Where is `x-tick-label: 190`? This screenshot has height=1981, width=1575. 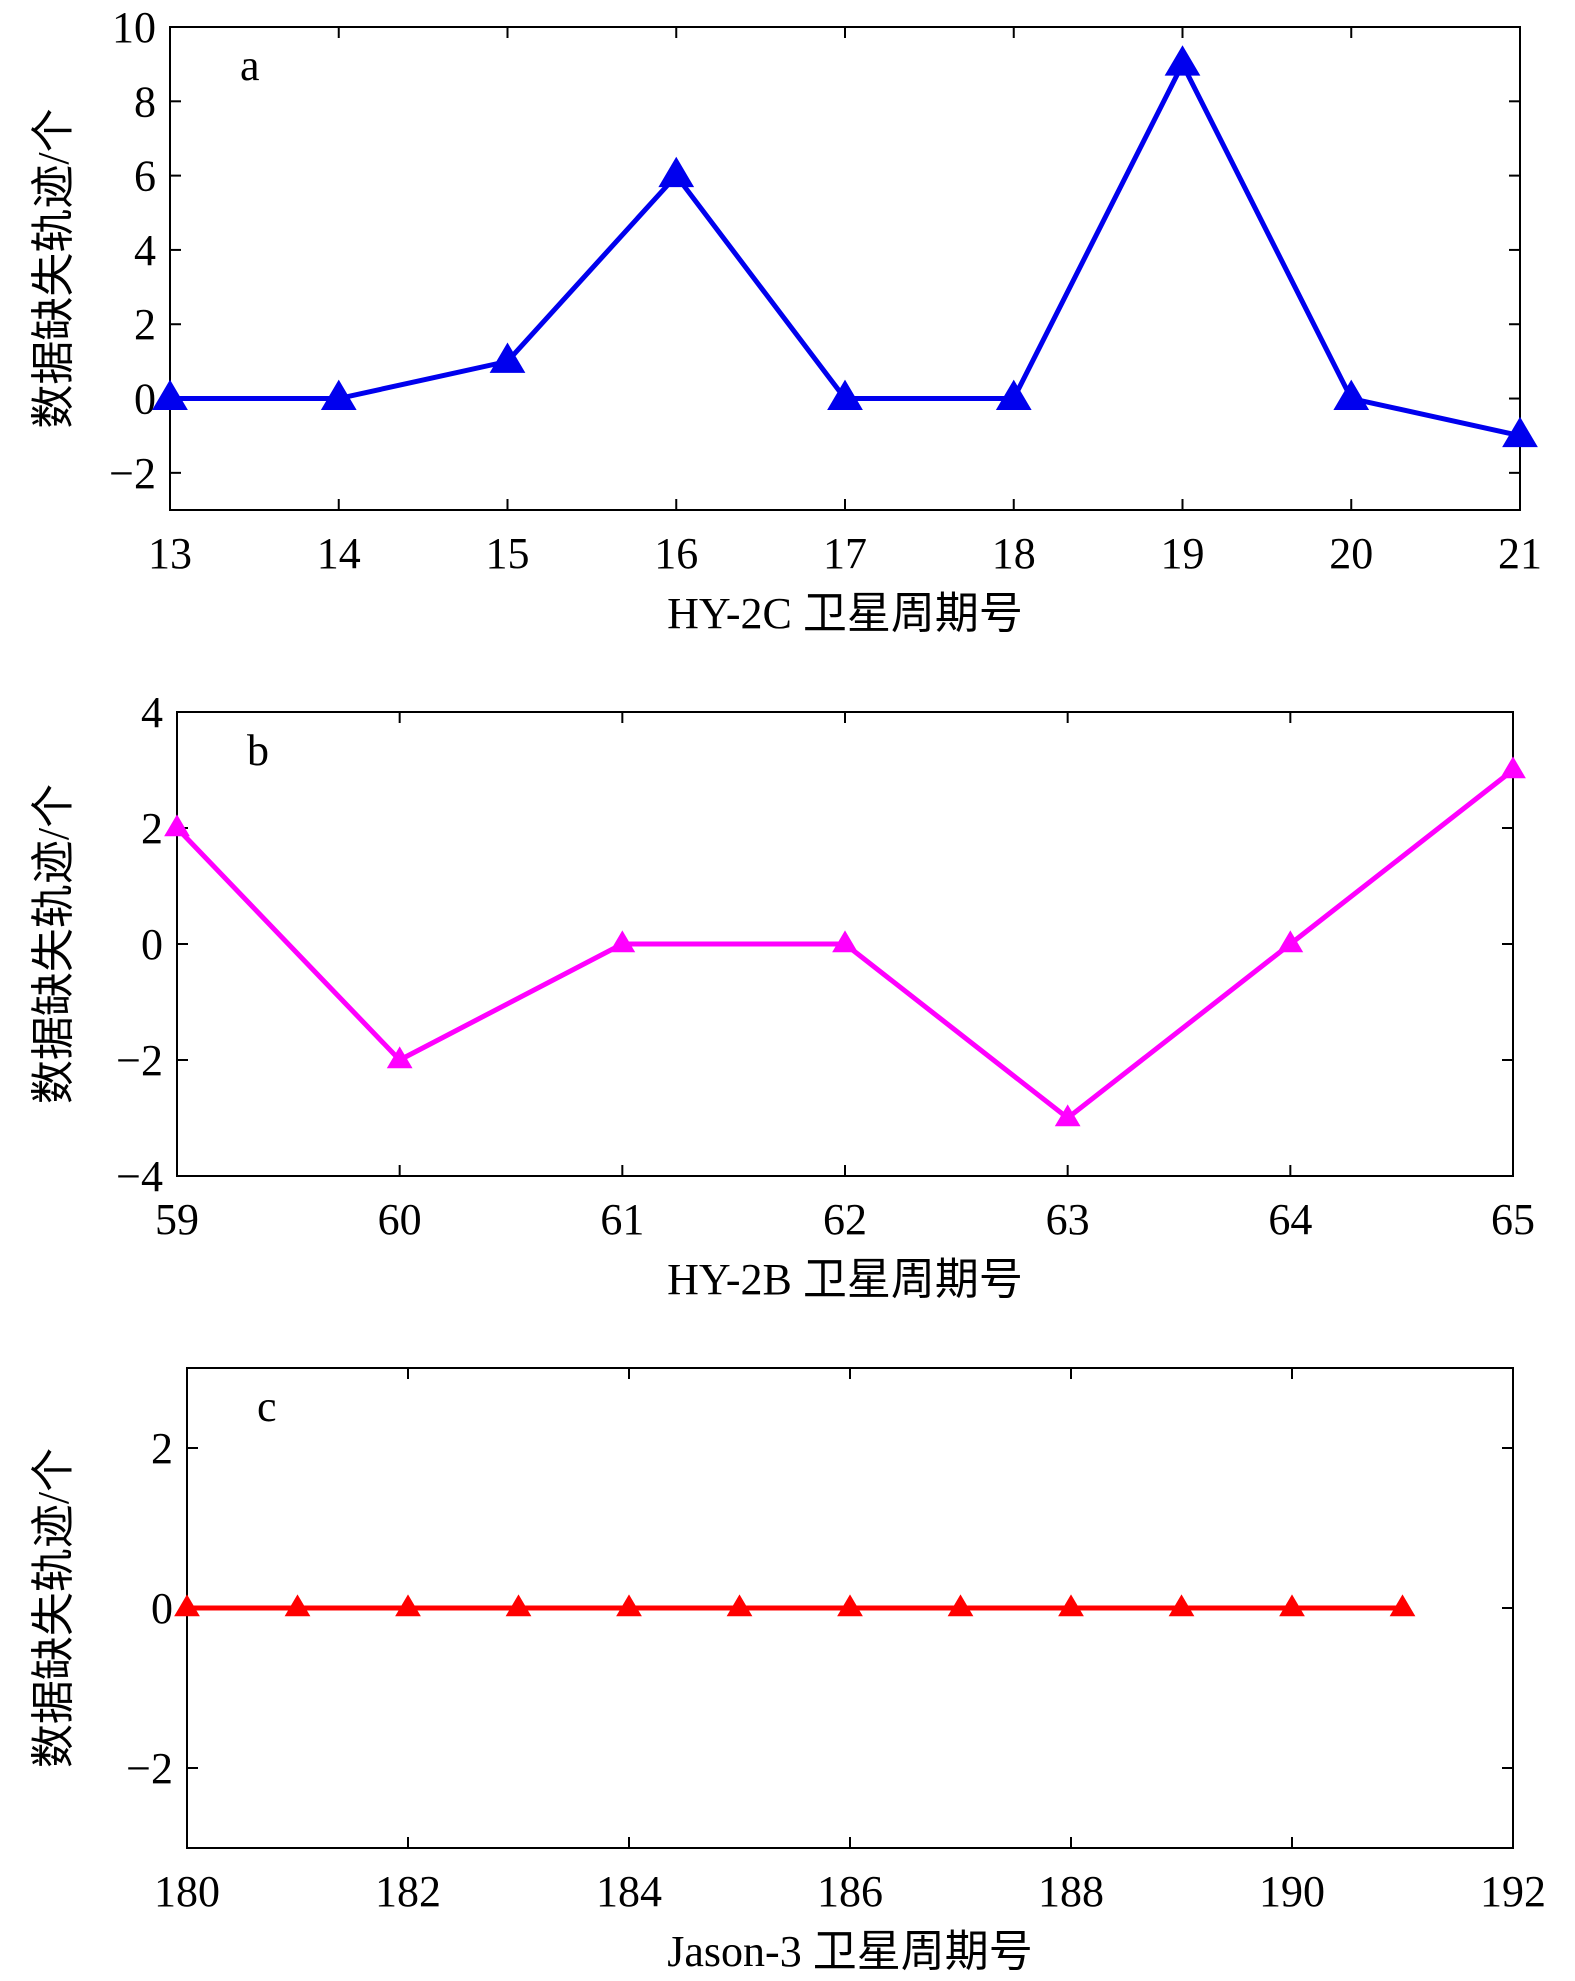
x-tick-label: 190 is located at coordinates (1292, 1891).